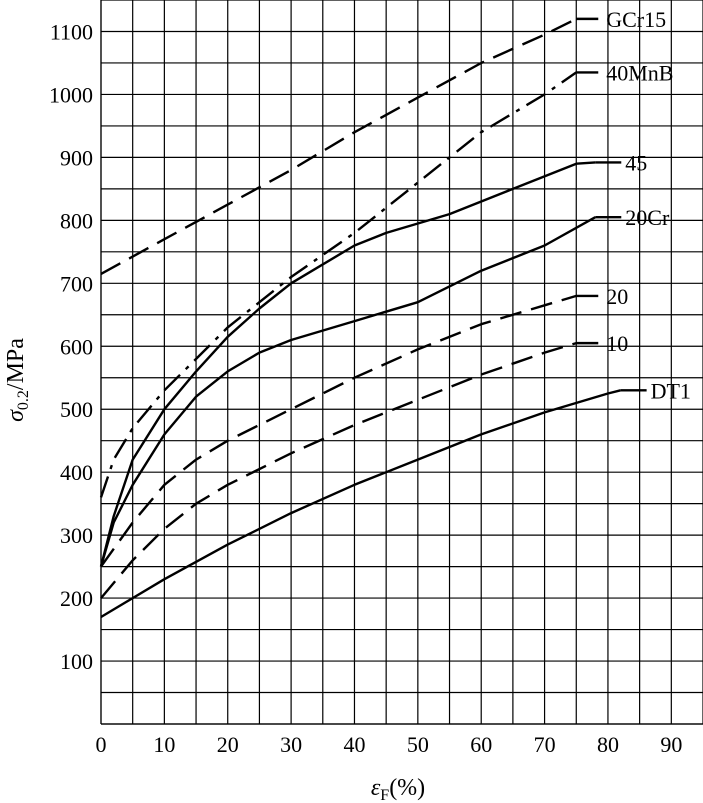  What do you see at coordinates (354, 744) in the screenshot?
I see `x-tick-label: 40` at bounding box center [354, 744].